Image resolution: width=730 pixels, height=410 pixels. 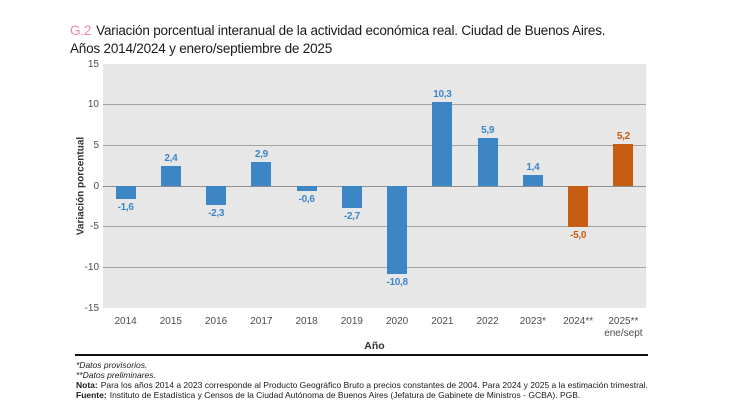 What do you see at coordinates (171, 159) in the screenshot?
I see `bar-value-label: 2,4` at bounding box center [171, 159].